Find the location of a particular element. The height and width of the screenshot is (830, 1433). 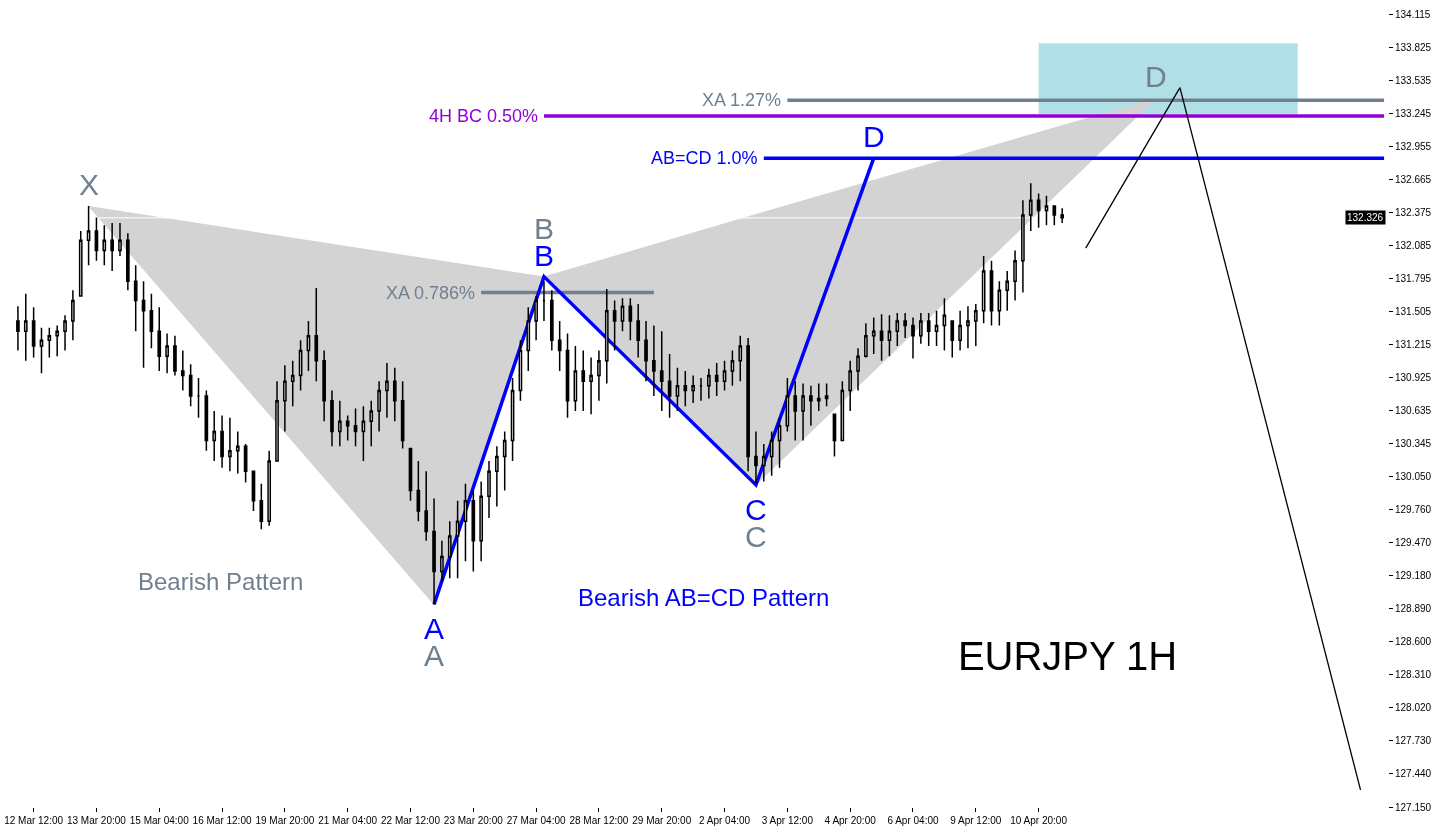

x-tick-label: 19 Mar 20:00 is located at coordinates (285, 820).